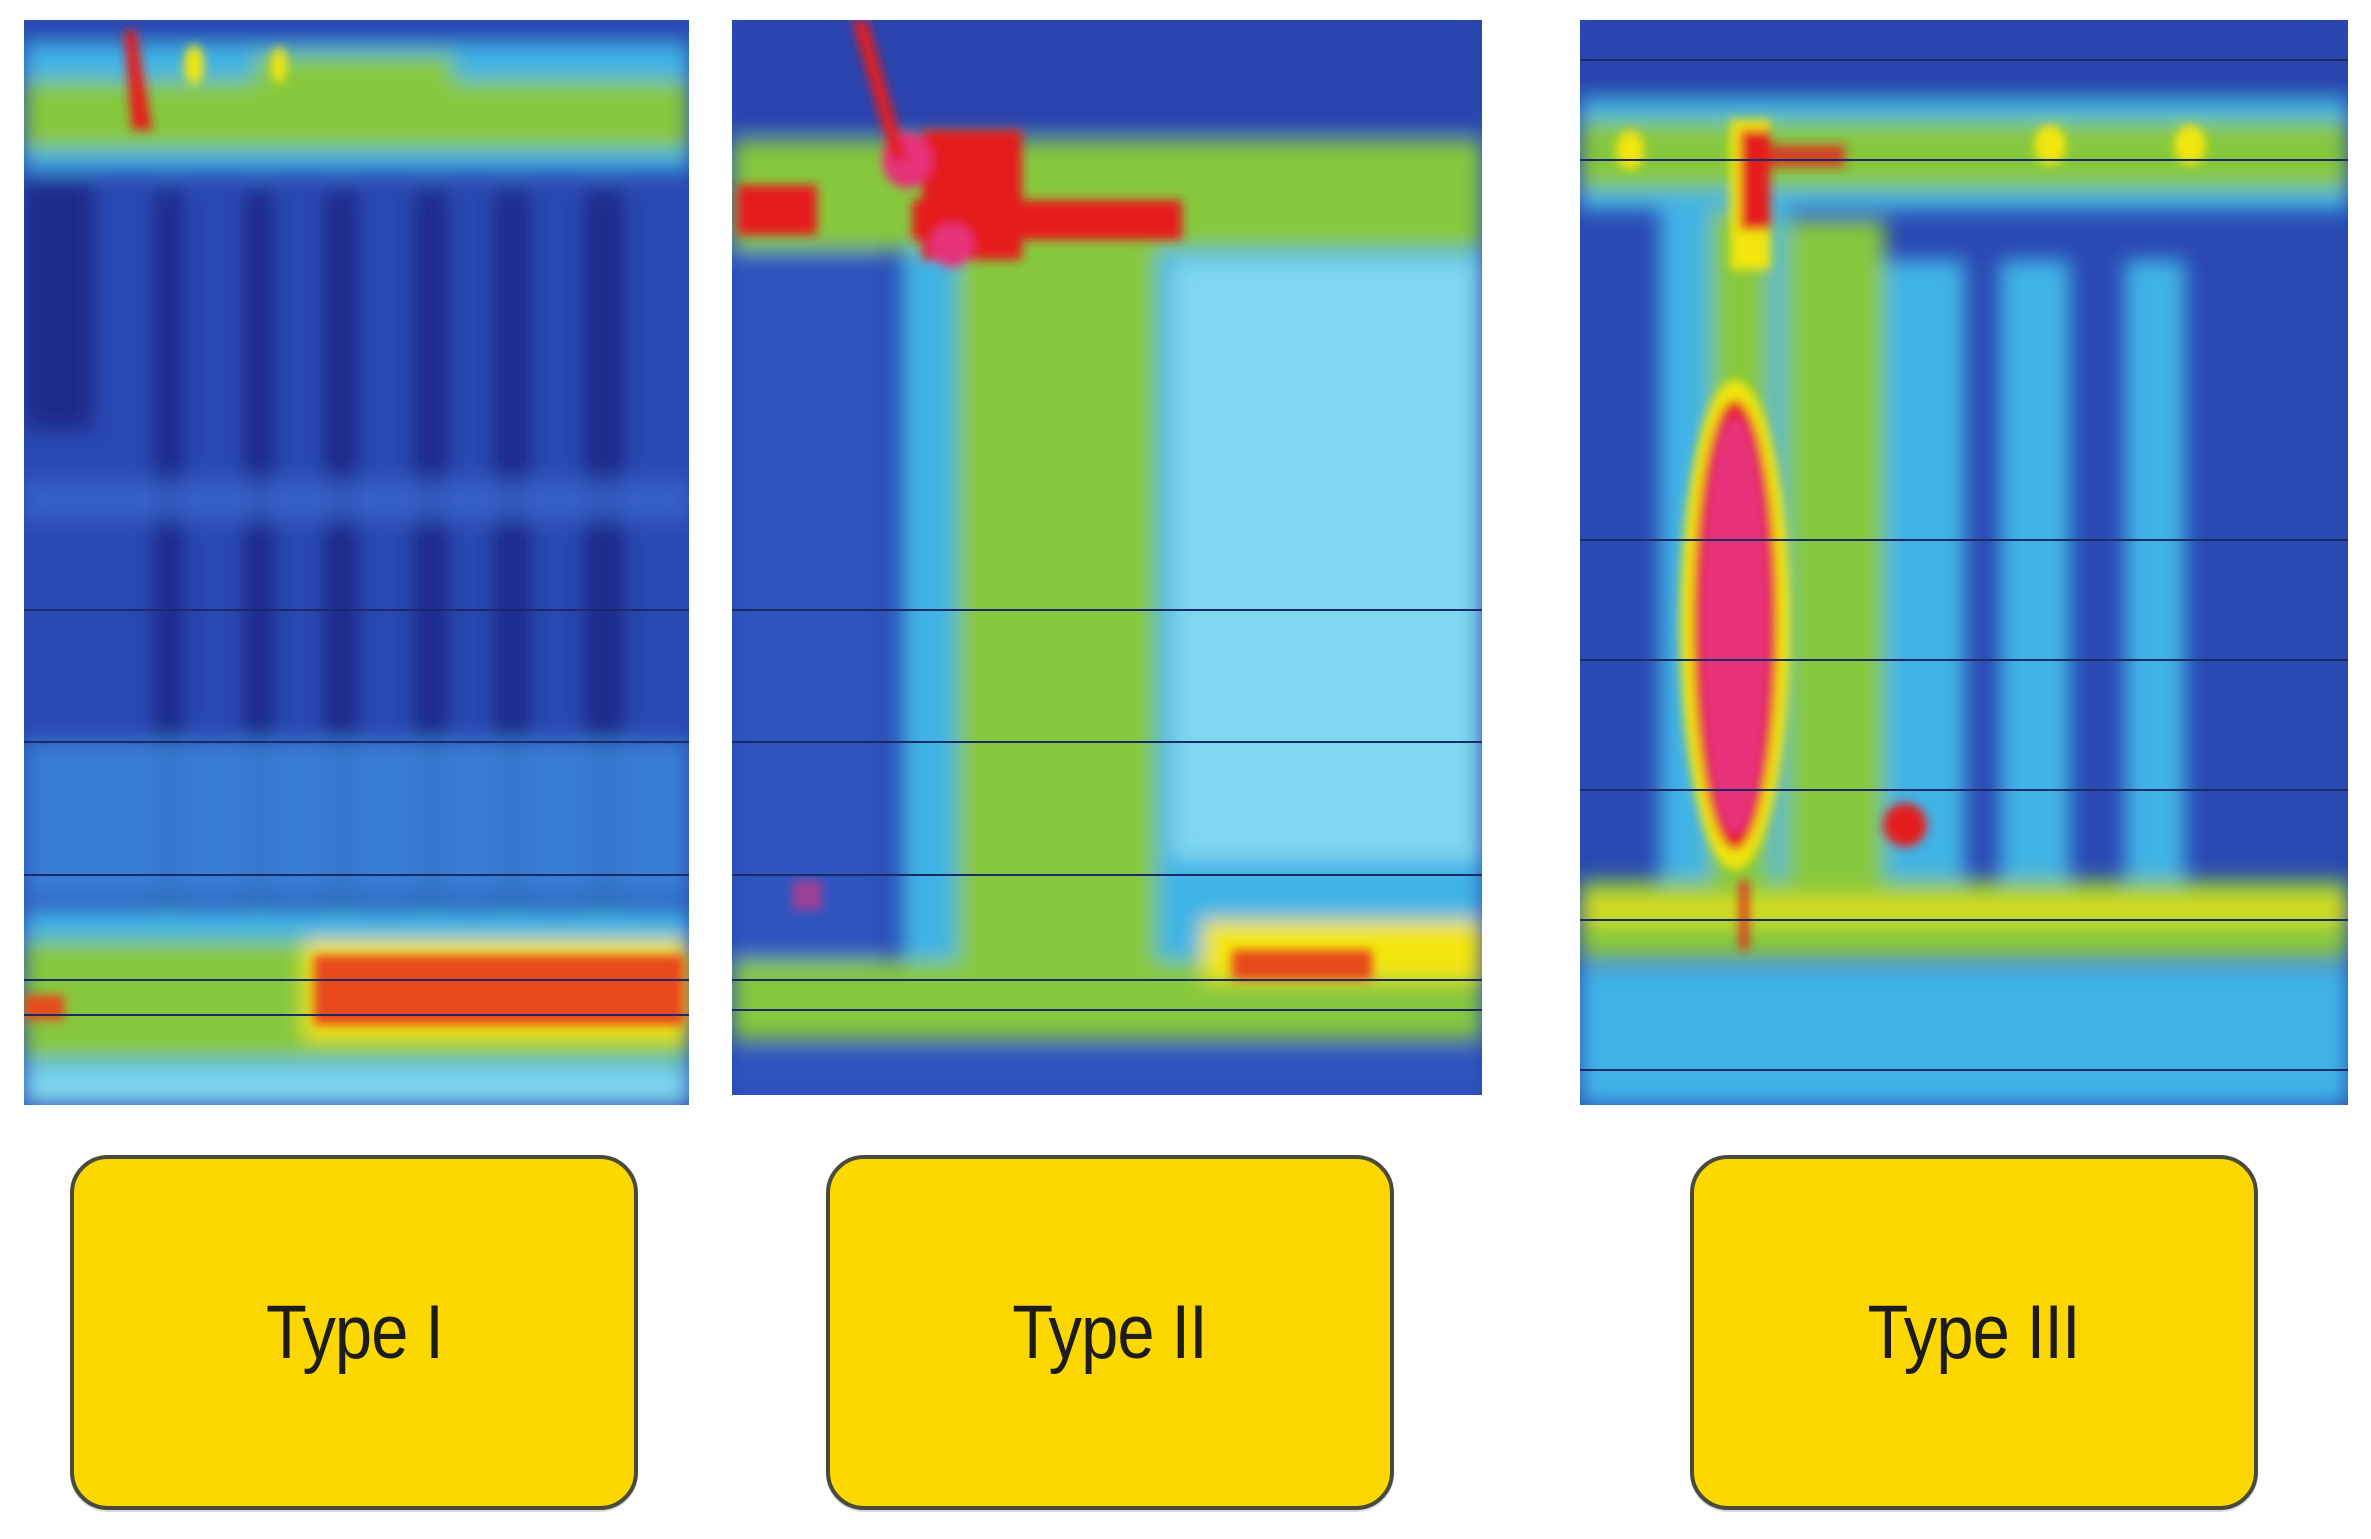  I want to click on type-1-label: Type I, so click(354, 1332).